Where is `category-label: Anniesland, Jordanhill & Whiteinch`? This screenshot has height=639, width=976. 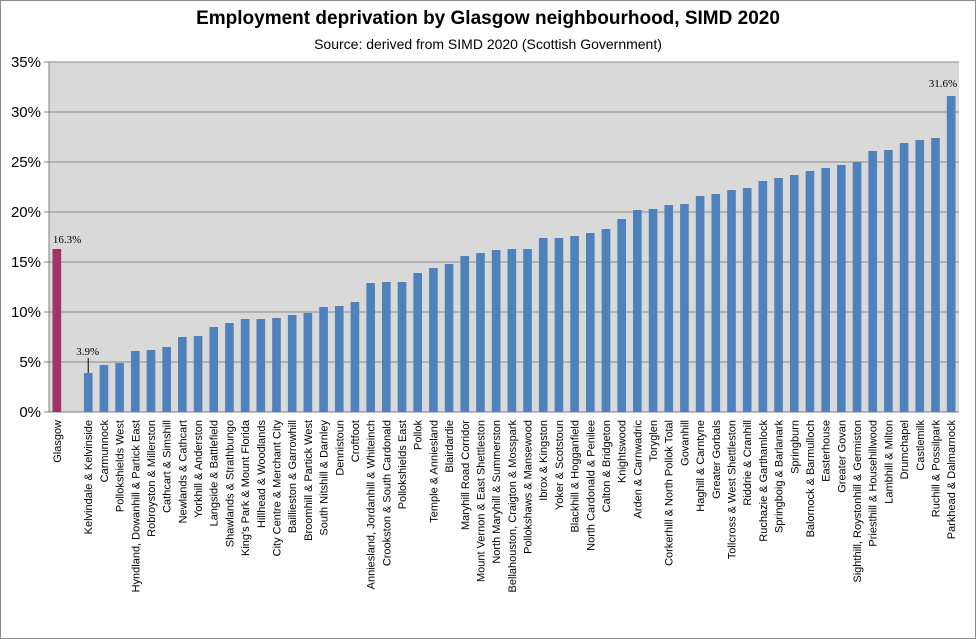 category-label: Anniesland, Jordanhill & Whiteinch is located at coordinates (372, 504).